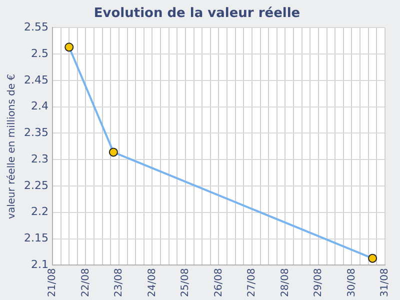 This screenshot has height=300, width=400. I want to click on y-tick-label: 2.55, so click(36, 27).